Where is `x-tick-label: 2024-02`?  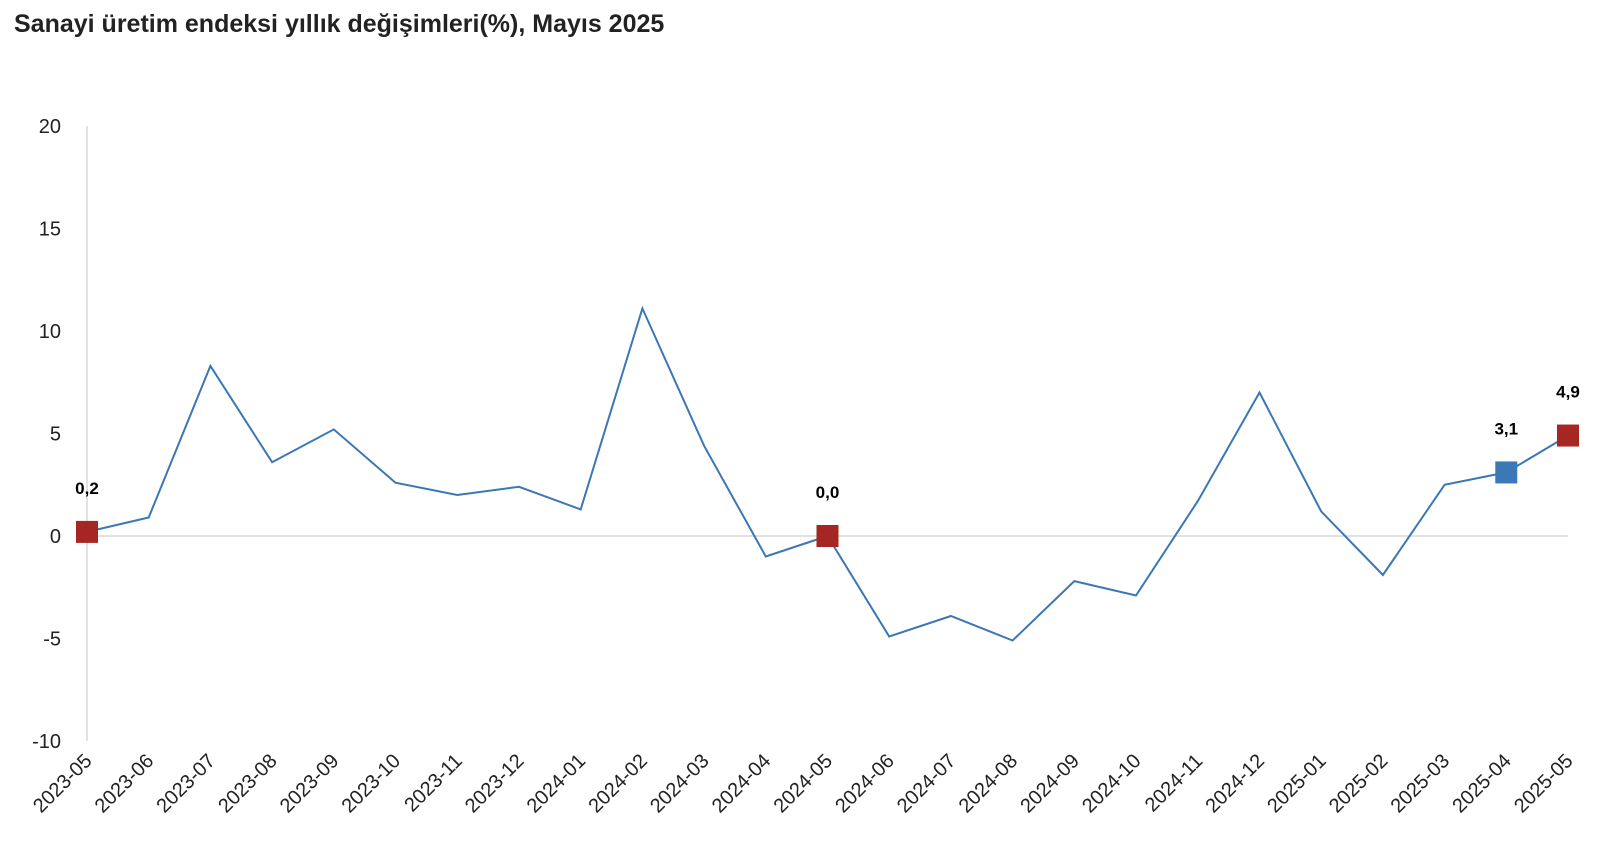
x-tick-label: 2024-02 is located at coordinates (617, 783).